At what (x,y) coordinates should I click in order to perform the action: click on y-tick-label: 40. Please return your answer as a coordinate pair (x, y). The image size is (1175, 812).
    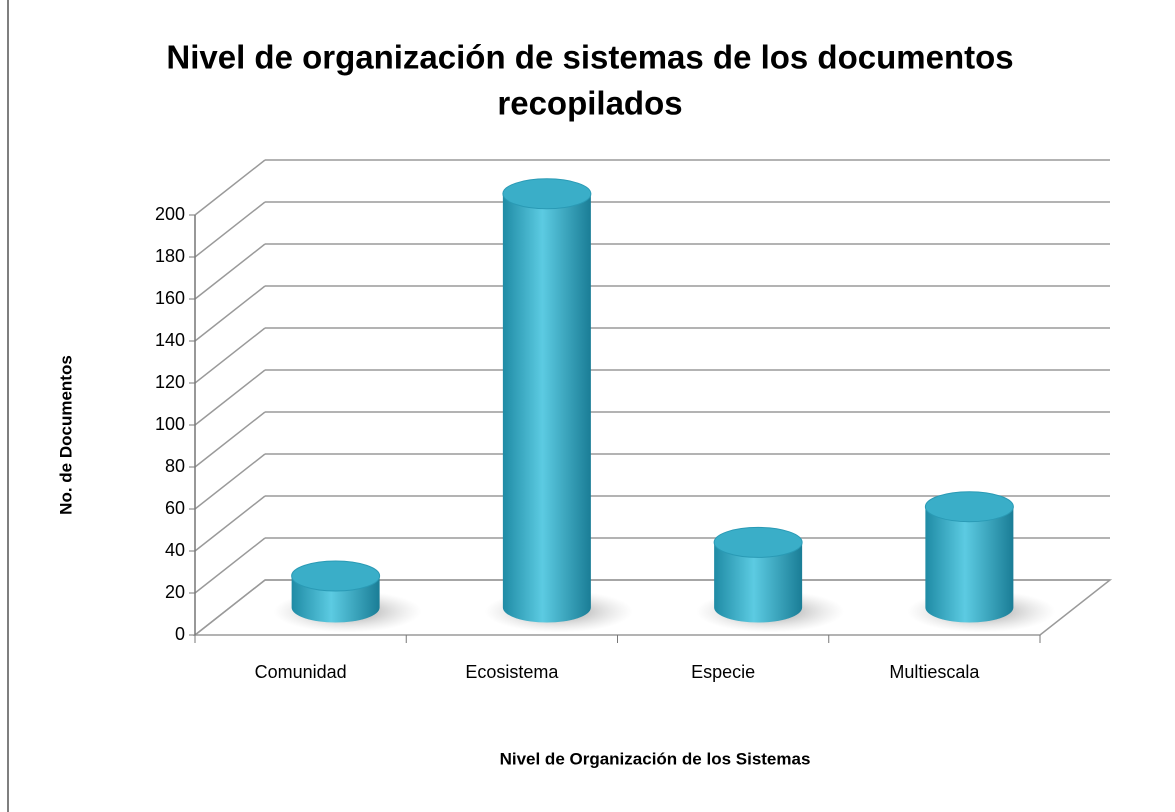
    Looking at the image, I should click on (175, 550).